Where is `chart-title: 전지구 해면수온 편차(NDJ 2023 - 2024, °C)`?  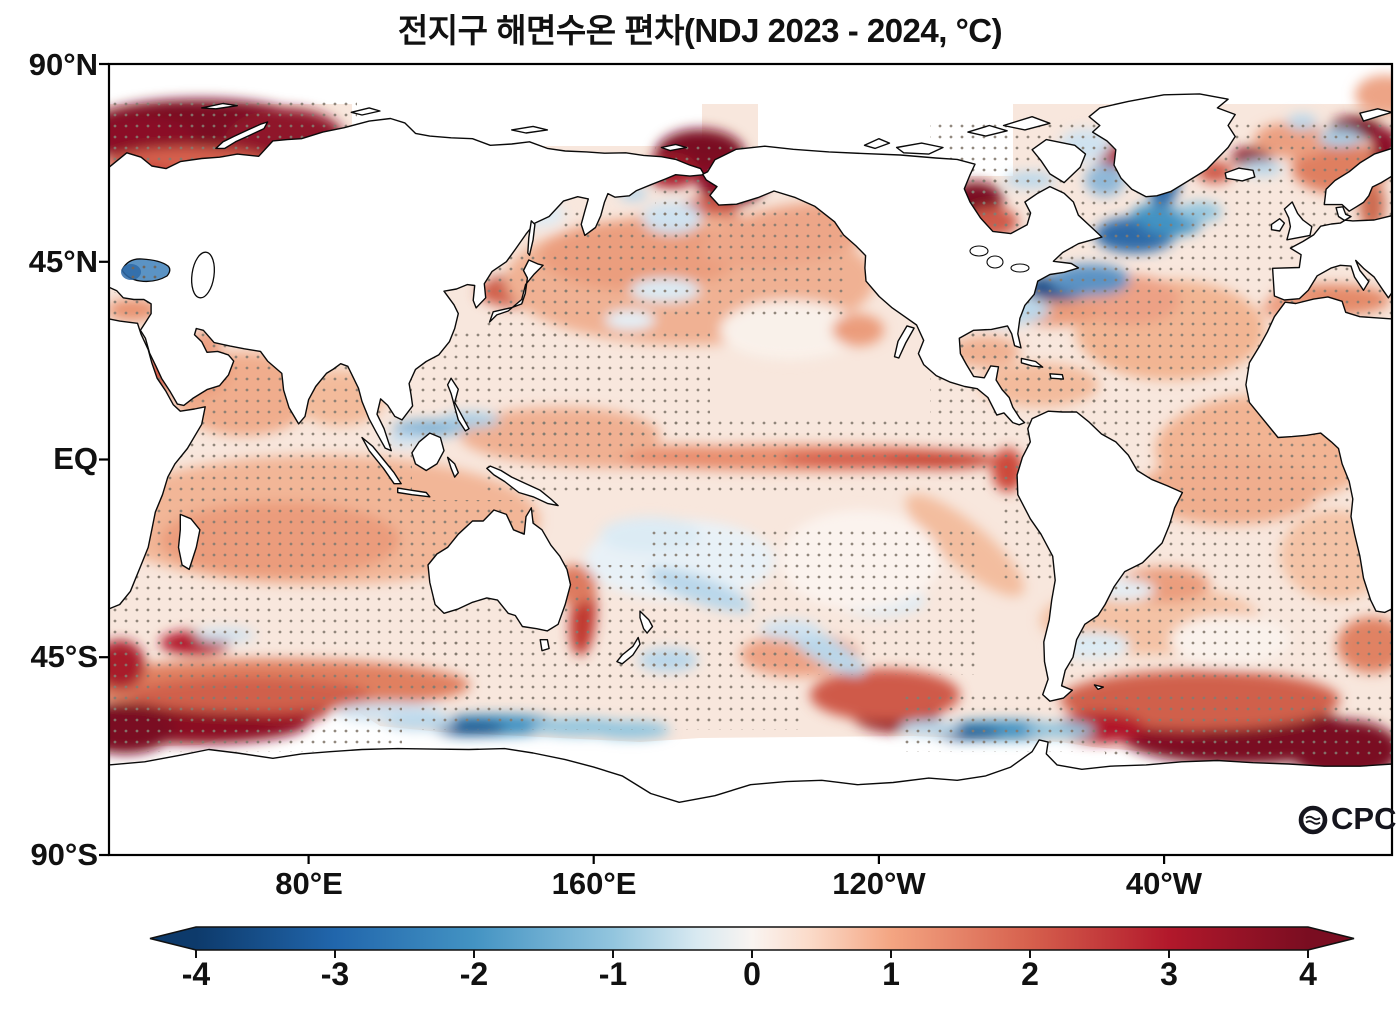
chart-title: 전지구 해면수온 편차(NDJ 2023 - 2024, °C) is located at coordinates (700, 30).